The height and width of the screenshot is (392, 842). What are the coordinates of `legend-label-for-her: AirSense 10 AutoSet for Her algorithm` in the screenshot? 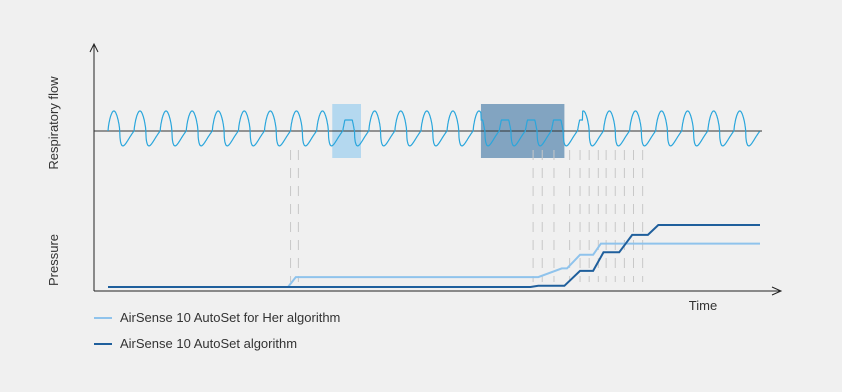 It's located at (230, 317).